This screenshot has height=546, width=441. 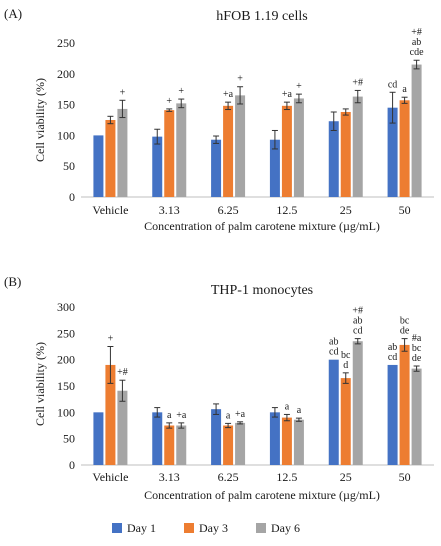 I want to click on panel-a-y-tick-label: 100, so click(x=66, y=135).